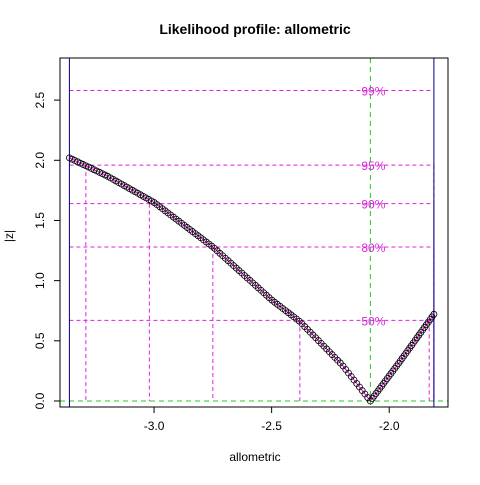  Describe the element at coordinates (373, 166) in the screenshot. I see `confidence-label-1: 95%` at that location.